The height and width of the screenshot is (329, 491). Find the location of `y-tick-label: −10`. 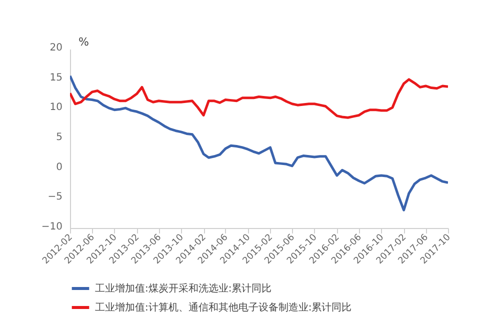

y-tick-label: −10 is located at coordinates (51, 227).